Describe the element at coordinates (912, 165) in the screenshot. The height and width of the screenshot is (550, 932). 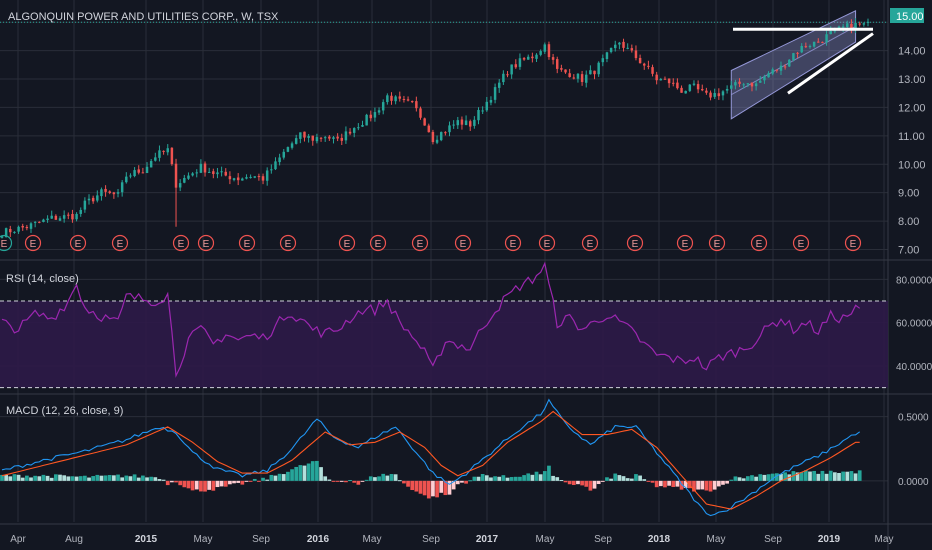
I see `price-tick-label: 10.00` at that location.